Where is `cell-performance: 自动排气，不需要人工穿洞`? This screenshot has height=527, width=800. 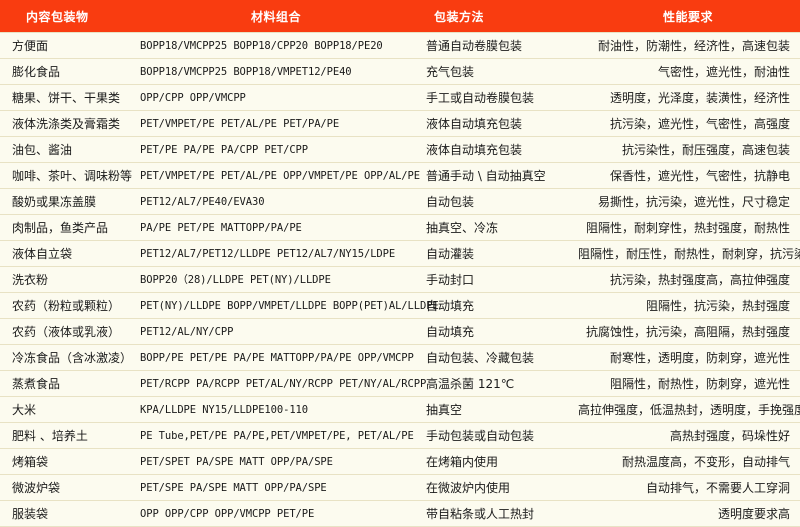
cell-performance: 自动排气，不需要人工穿洞 is located at coordinates (717, 488).